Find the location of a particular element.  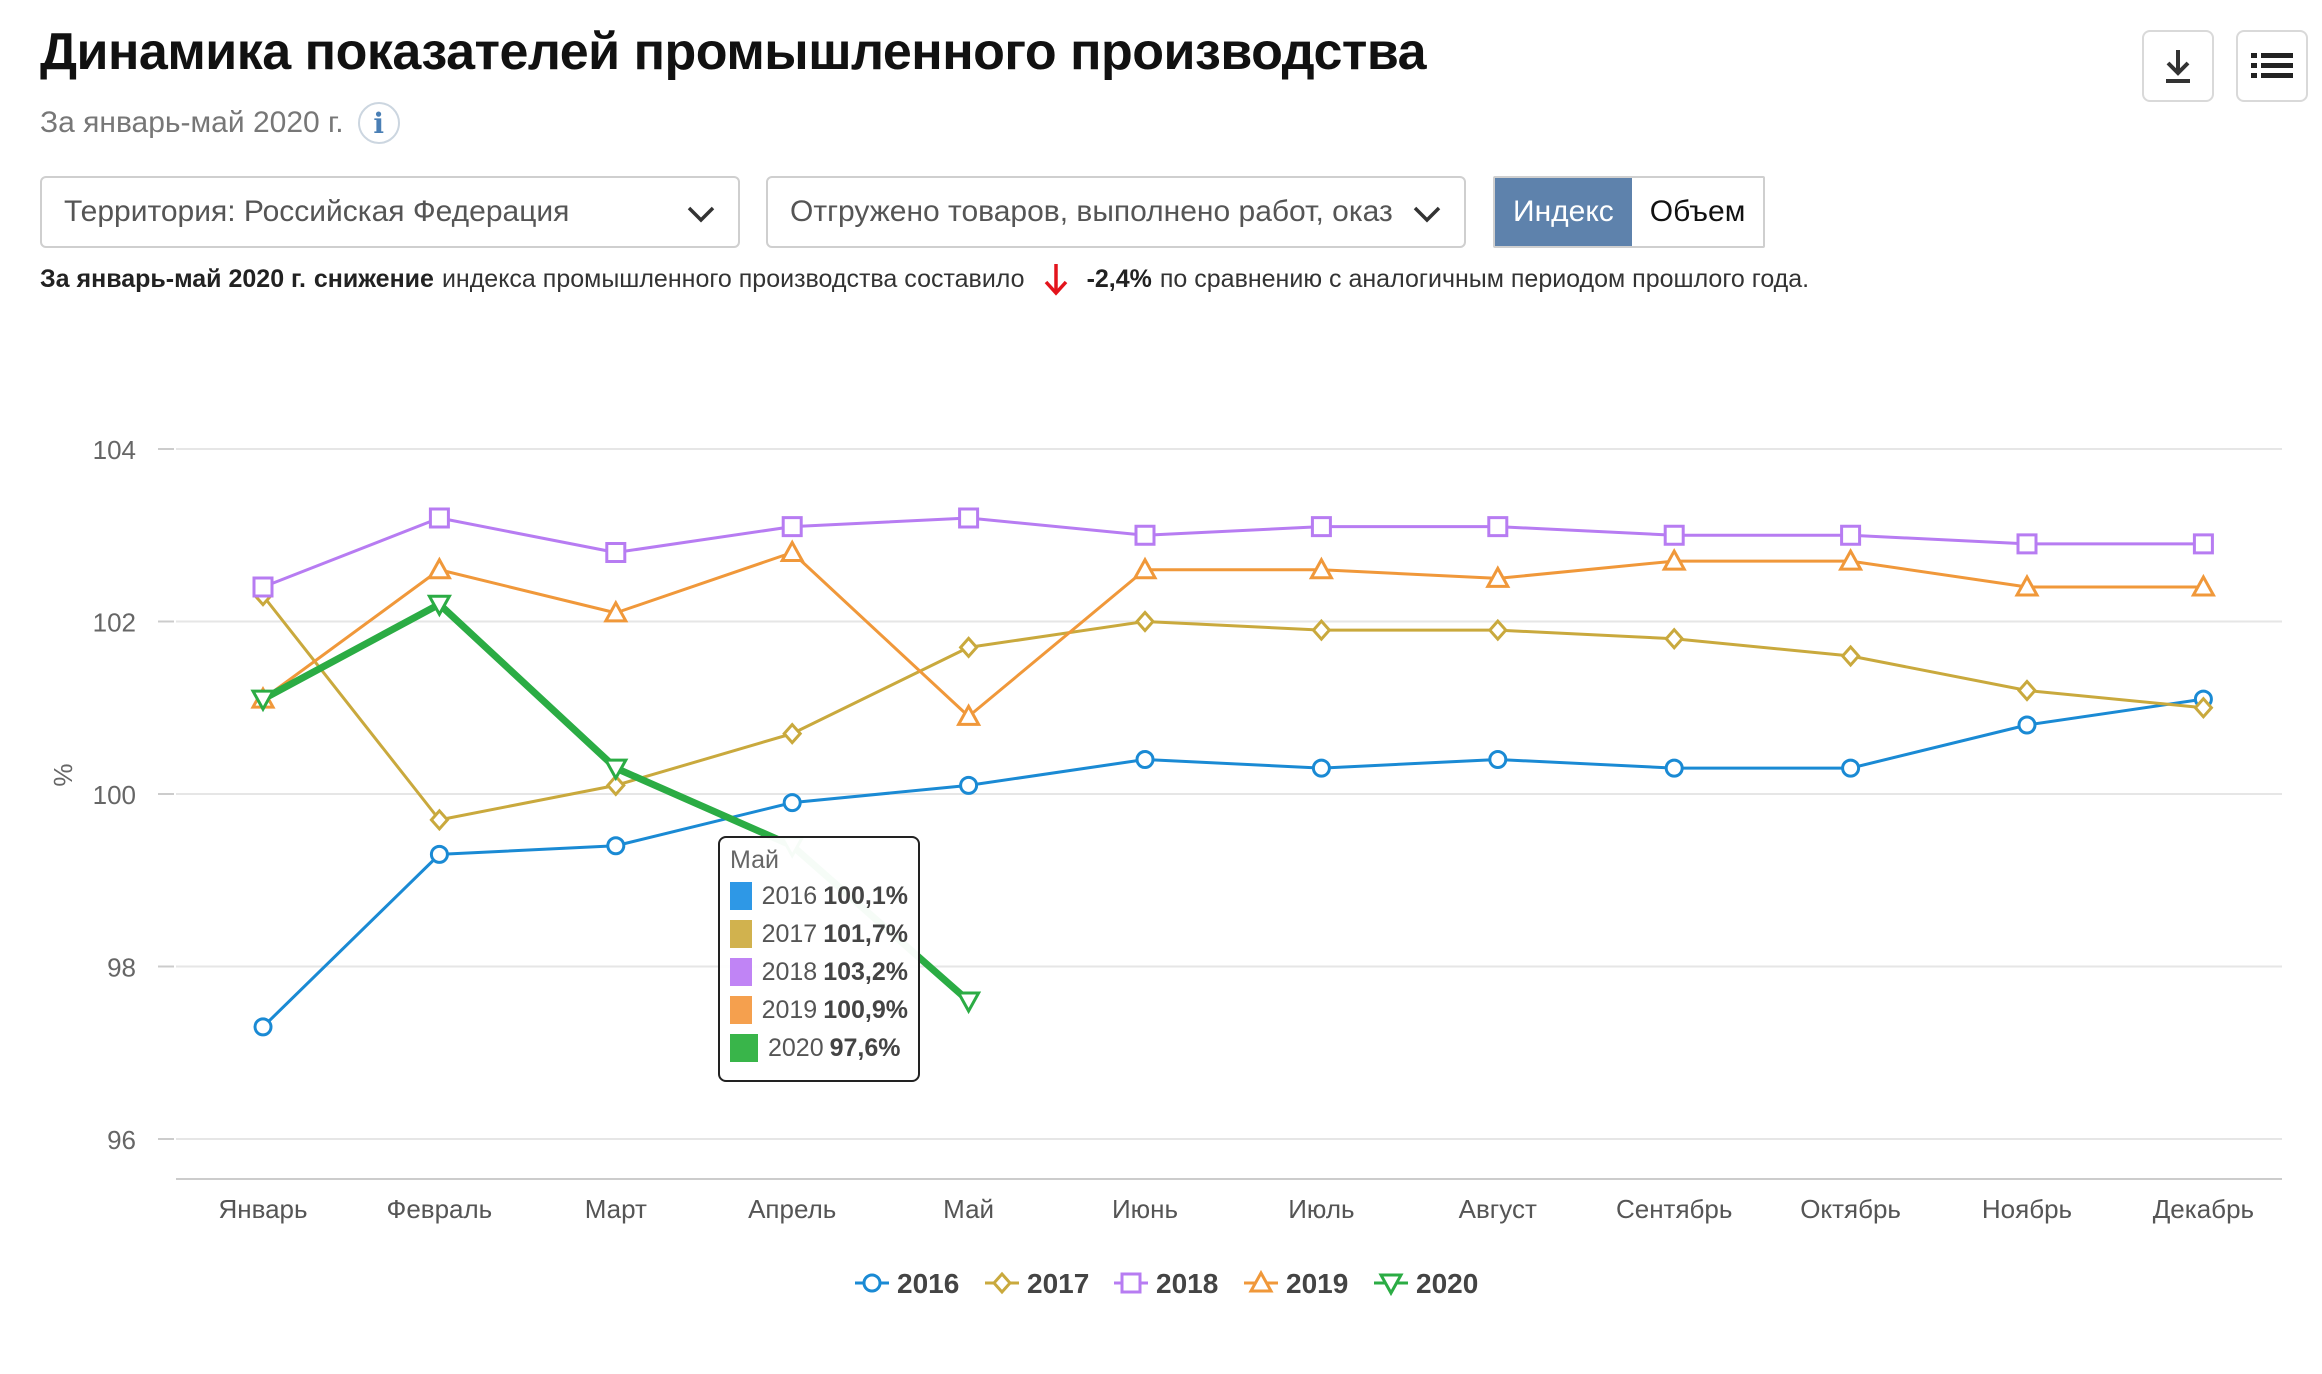

subtitle-text: За январь-май 2020 г. is located at coordinates (192, 122).